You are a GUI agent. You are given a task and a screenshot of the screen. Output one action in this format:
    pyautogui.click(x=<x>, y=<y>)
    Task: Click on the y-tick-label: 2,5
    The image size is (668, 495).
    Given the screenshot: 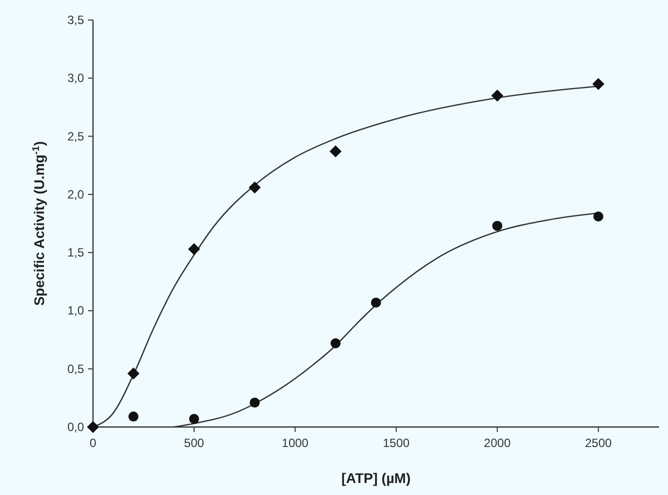 What is the action you would take?
    pyautogui.click(x=75, y=136)
    